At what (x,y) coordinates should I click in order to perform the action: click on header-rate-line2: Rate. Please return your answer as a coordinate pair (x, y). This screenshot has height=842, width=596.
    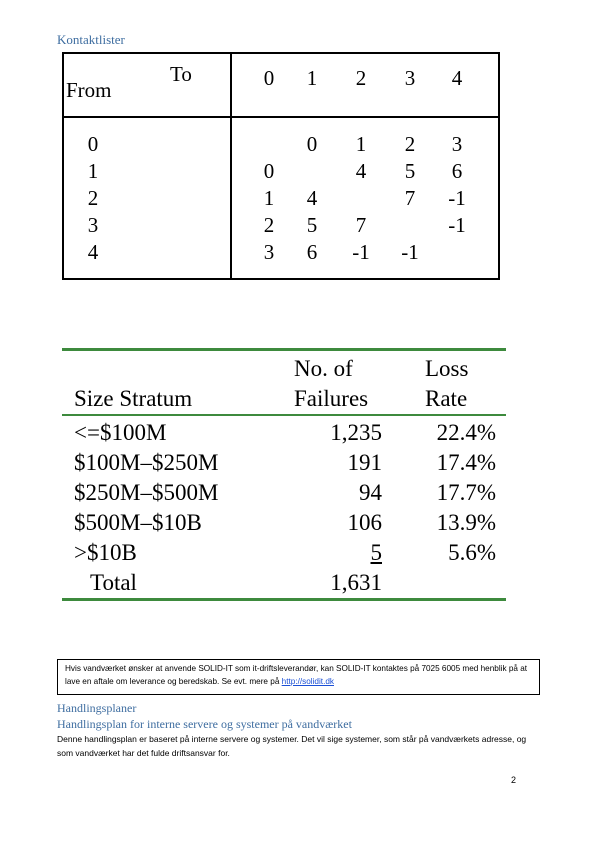
    Looking at the image, I should click on (446, 398).